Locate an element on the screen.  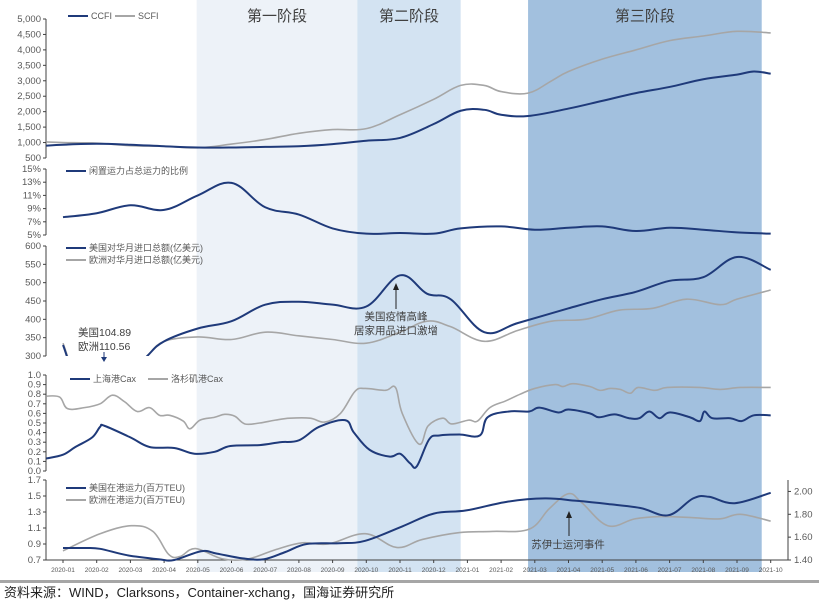
legend-label: 闲置运力占总运力的比例 is located at coordinates (138, 170).